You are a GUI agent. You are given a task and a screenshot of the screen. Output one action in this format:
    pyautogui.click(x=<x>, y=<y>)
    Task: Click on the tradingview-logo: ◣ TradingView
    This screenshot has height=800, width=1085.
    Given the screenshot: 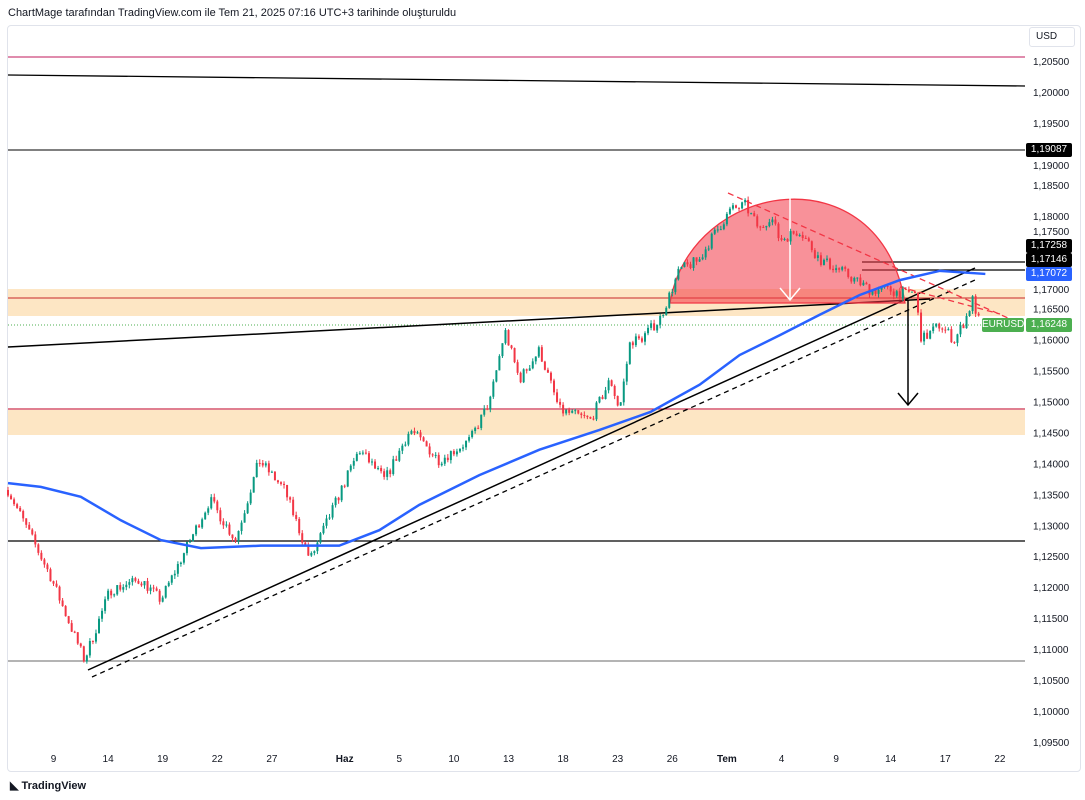 What is the action you would take?
    pyautogui.click(x=48, y=785)
    